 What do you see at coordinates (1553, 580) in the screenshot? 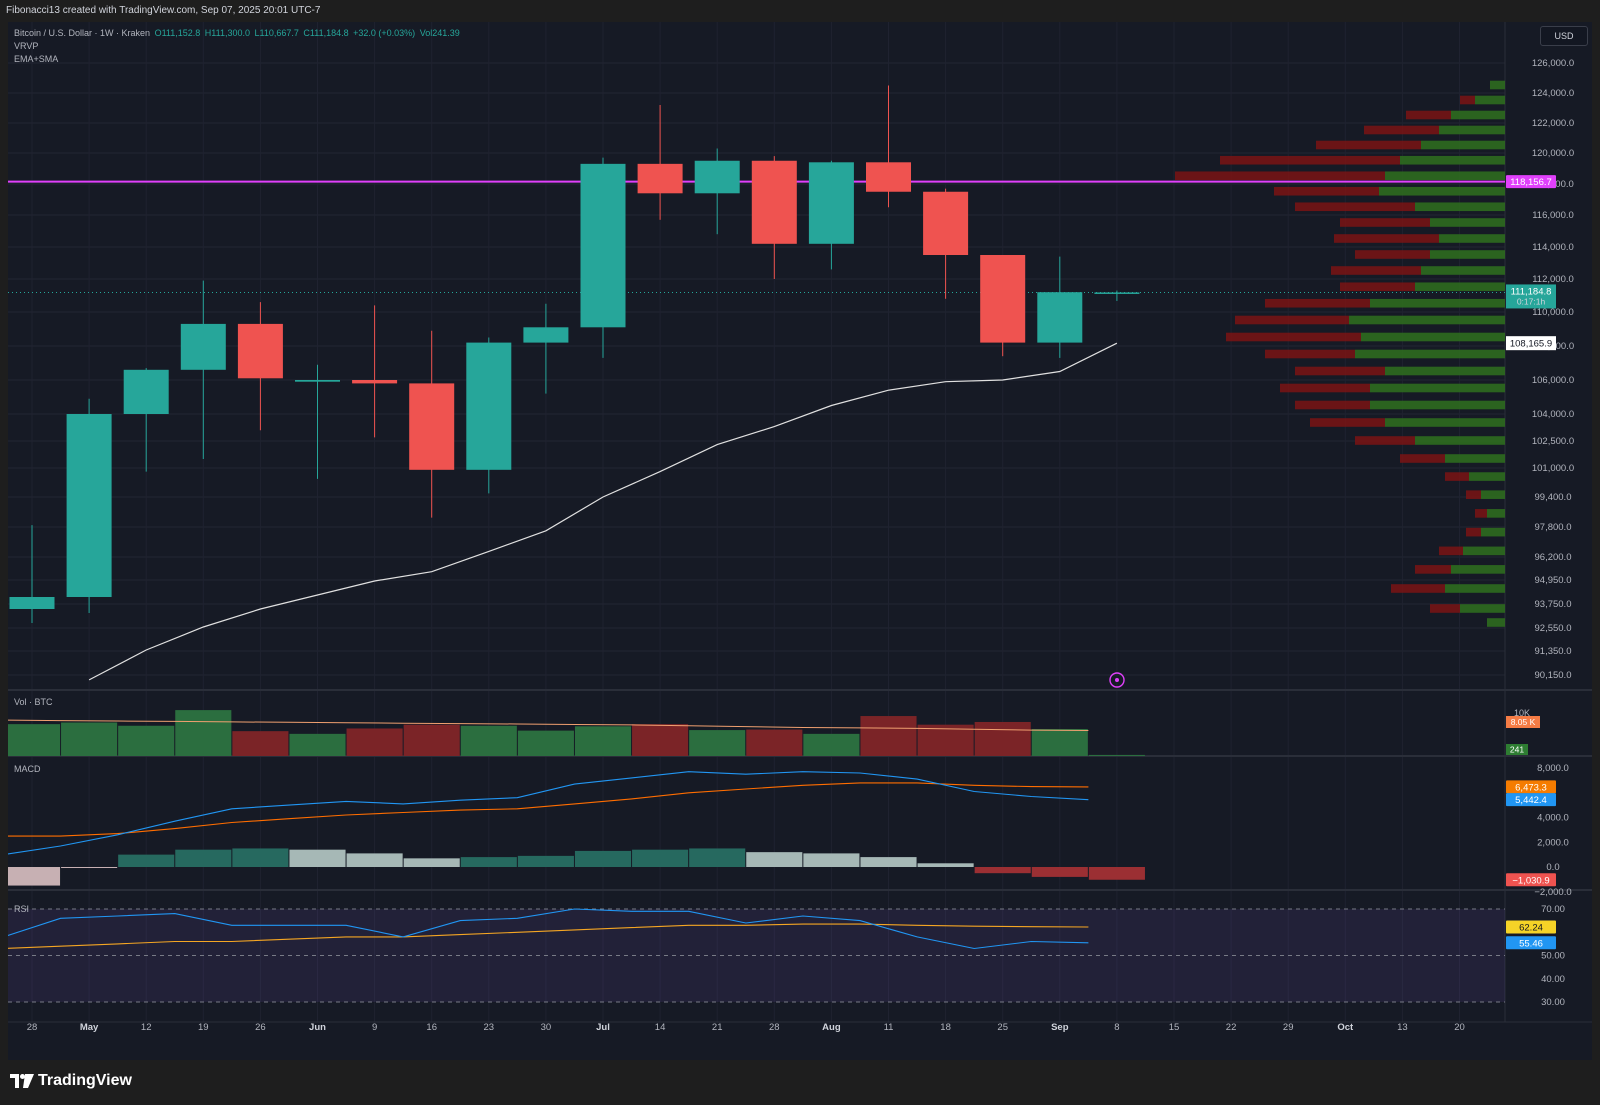
I see `price-tick-label: 94,950.0` at bounding box center [1553, 580].